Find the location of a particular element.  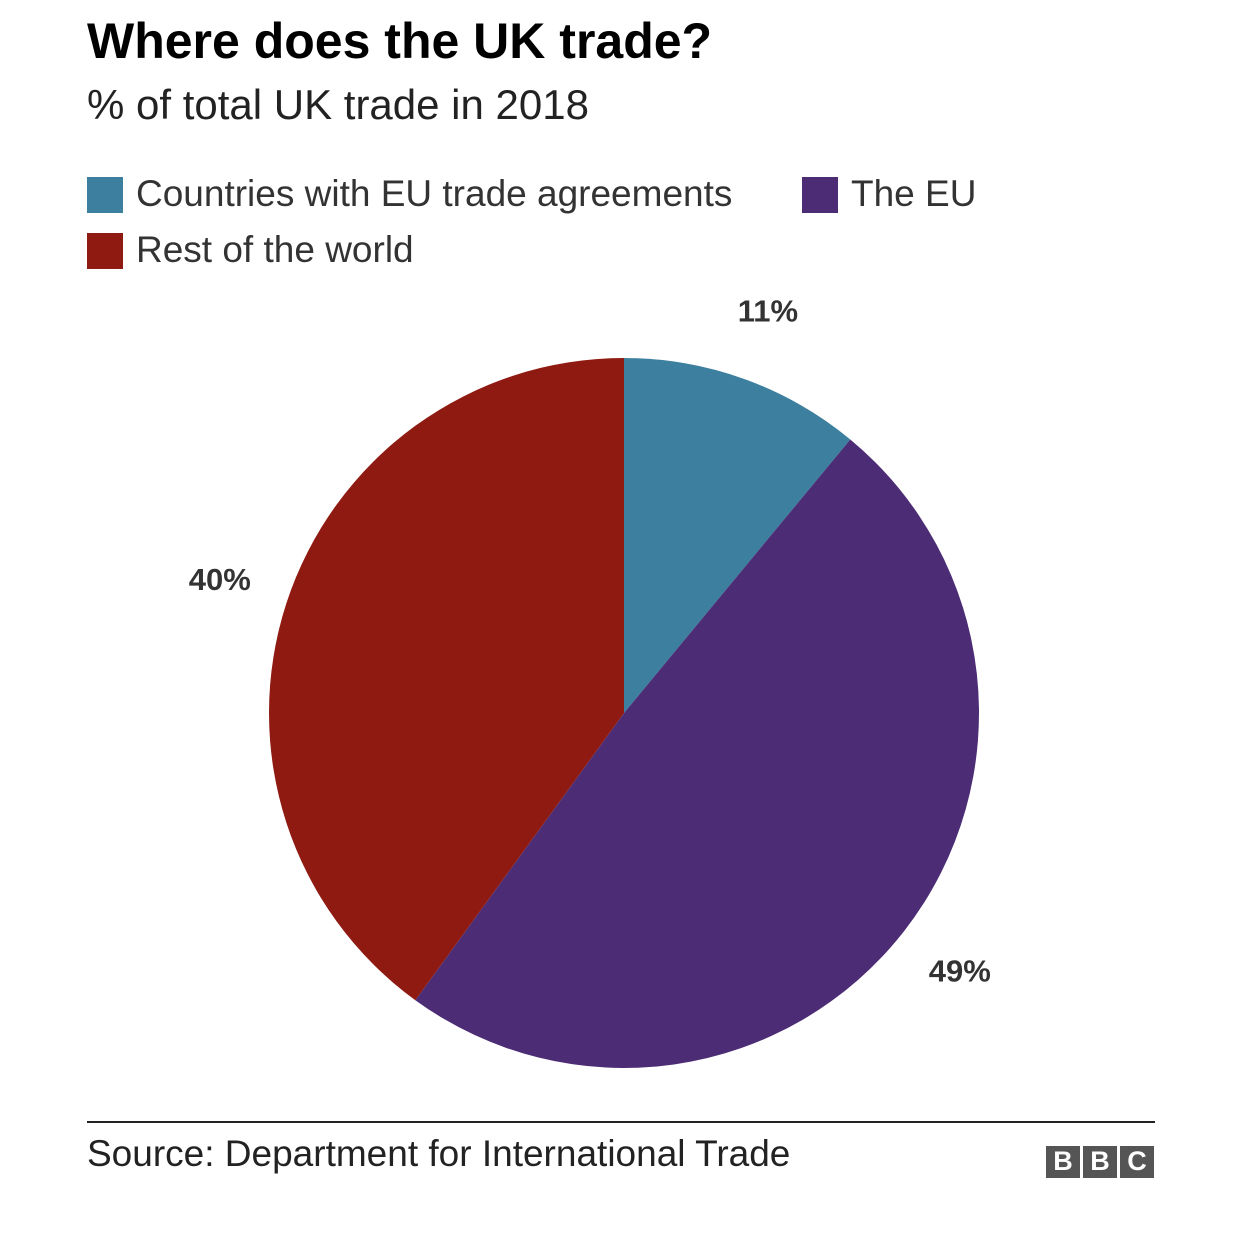

data-label: 40% is located at coordinates (220, 579).